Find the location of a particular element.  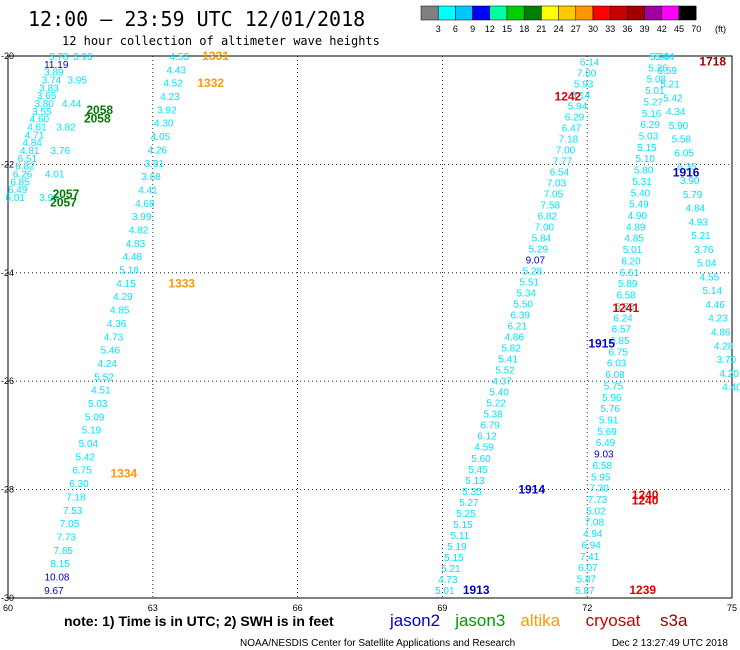

swh-value: 4.59 is located at coordinates (484, 448).